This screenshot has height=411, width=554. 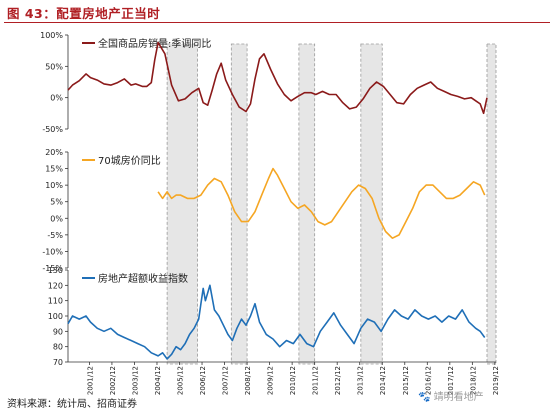 I want to click on x-tick-label-15: 2016/12, so click(x=428, y=380).